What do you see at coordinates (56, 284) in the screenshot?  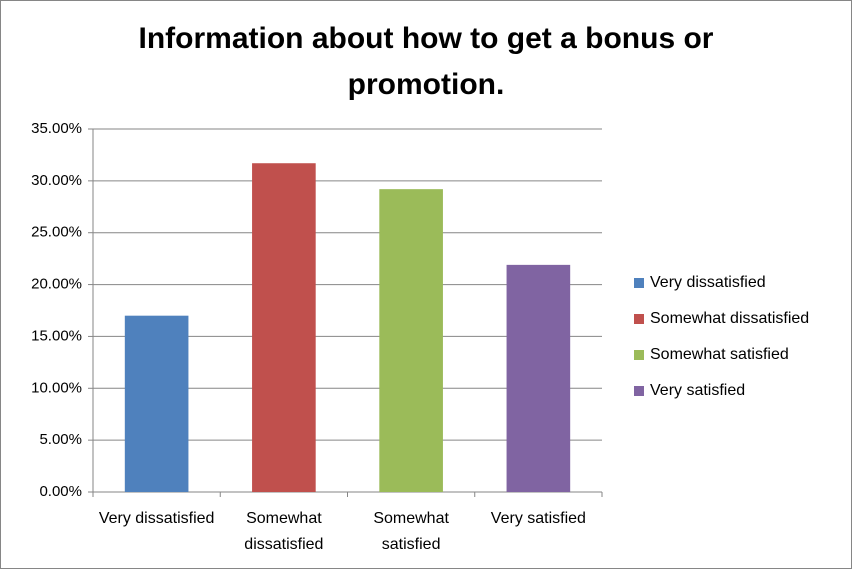 I see `y-tick-label: 20.00%` at bounding box center [56, 284].